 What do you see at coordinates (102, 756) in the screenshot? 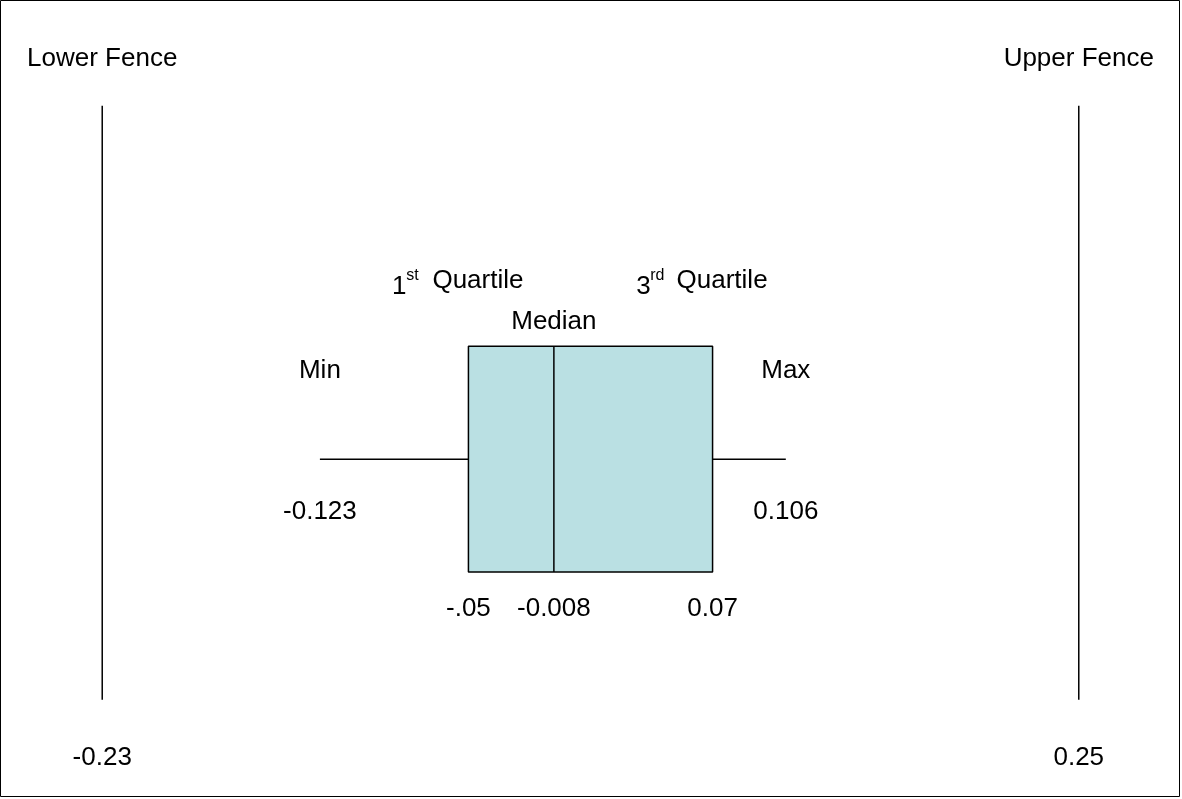
I see `annotation: -0.23` at bounding box center [102, 756].